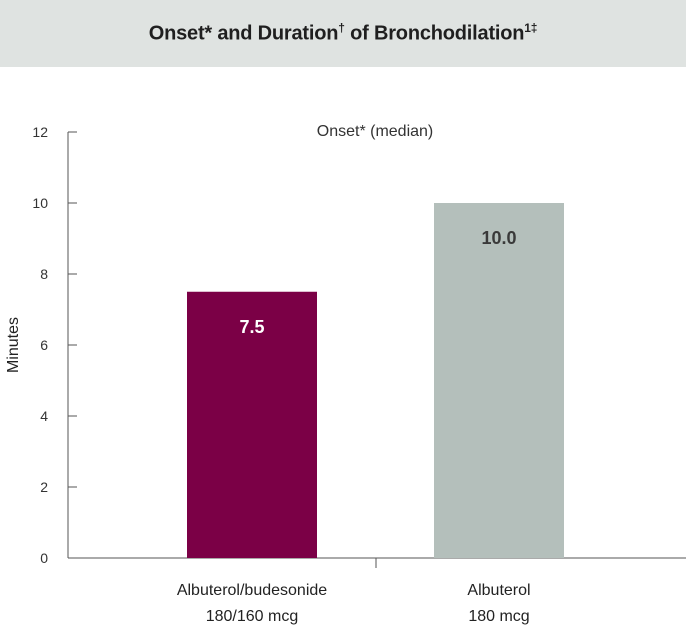  I want to click on title-dagger: †, so click(341, 28).